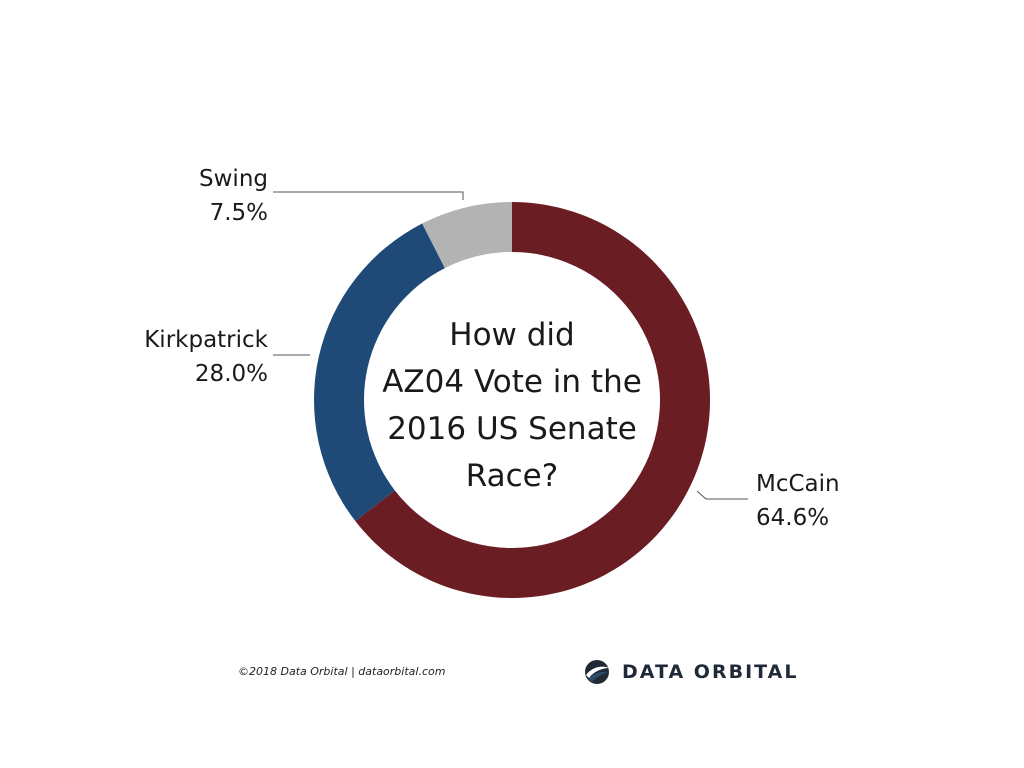 This screenshot has height=768, width=1024. Describe the element at coordinates (231, 374) in the screenshot. I see `label-value-kirkpatrick: 28.0%` at that location.